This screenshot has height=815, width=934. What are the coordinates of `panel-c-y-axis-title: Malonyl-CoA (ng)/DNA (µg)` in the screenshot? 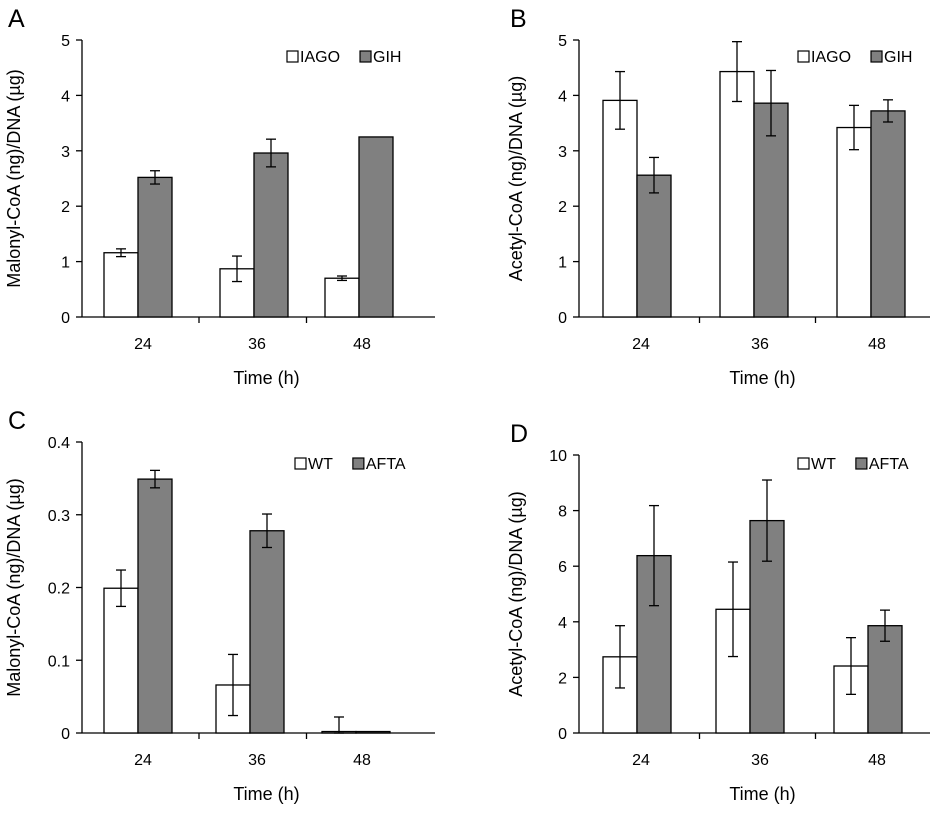 It's located at (14, 587).